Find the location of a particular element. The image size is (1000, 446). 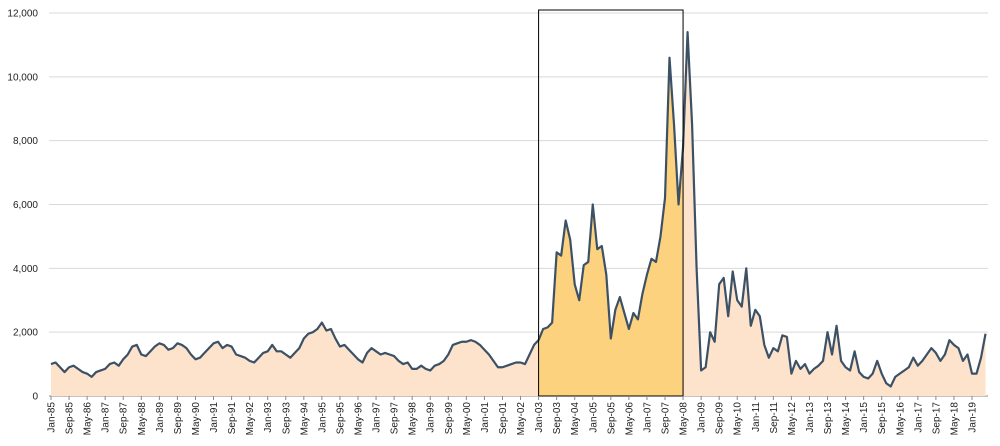

x-tick-label: May-86 is located at coordinates (88, 419).